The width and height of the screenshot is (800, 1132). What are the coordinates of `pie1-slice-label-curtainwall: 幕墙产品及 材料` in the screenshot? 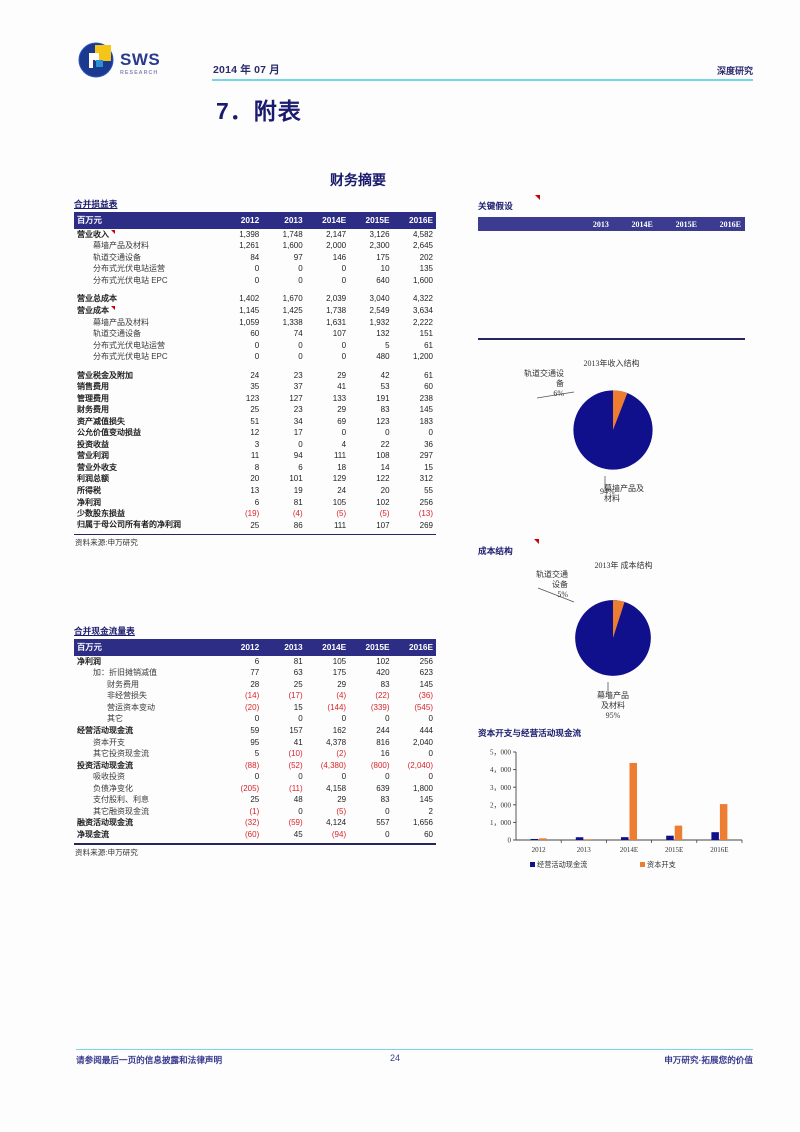 It's located at (664, 494).